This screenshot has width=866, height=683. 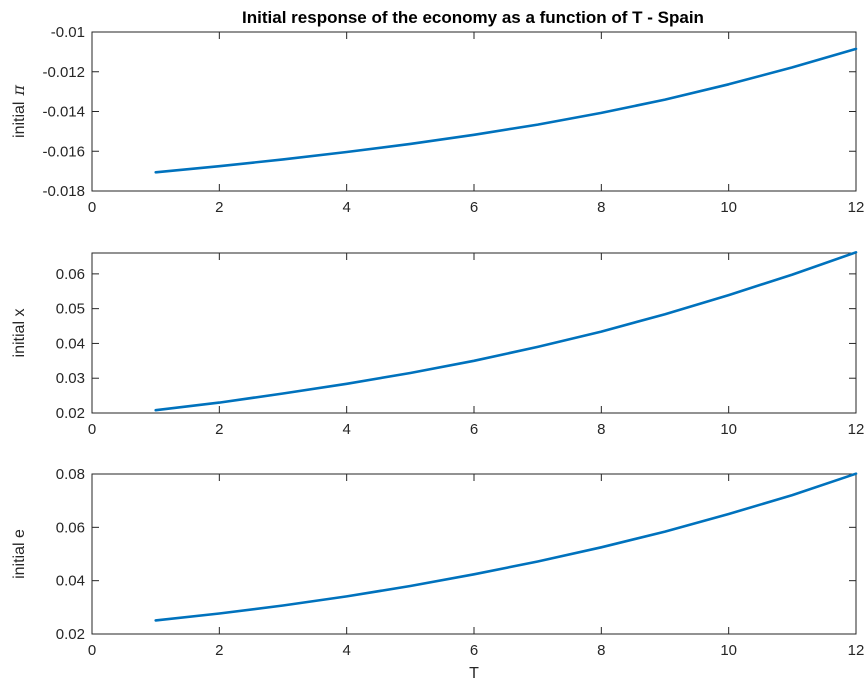 What do you see at coordinates (70, 343) in the screenshot?
I see `y-tick-label-x: 0.04` at bounding box center [70, 343].